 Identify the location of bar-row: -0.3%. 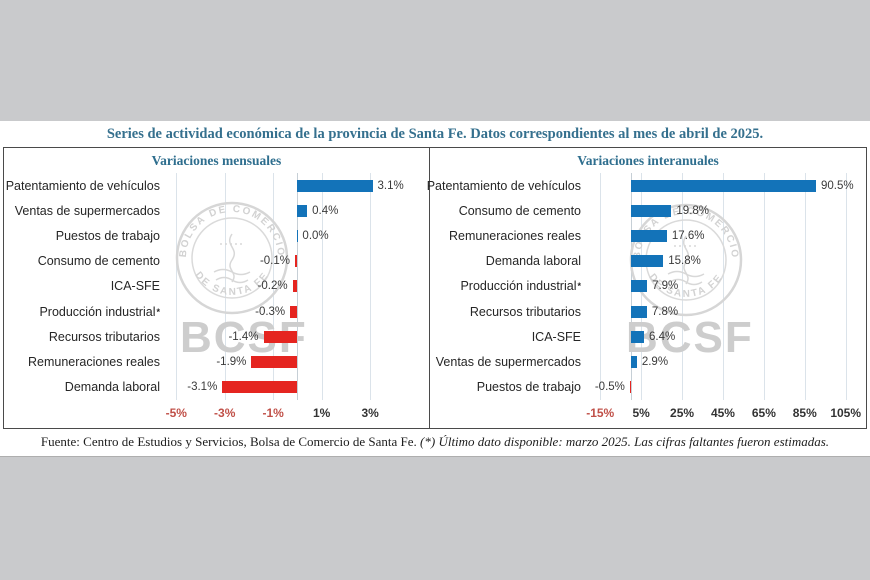
(295, 311).